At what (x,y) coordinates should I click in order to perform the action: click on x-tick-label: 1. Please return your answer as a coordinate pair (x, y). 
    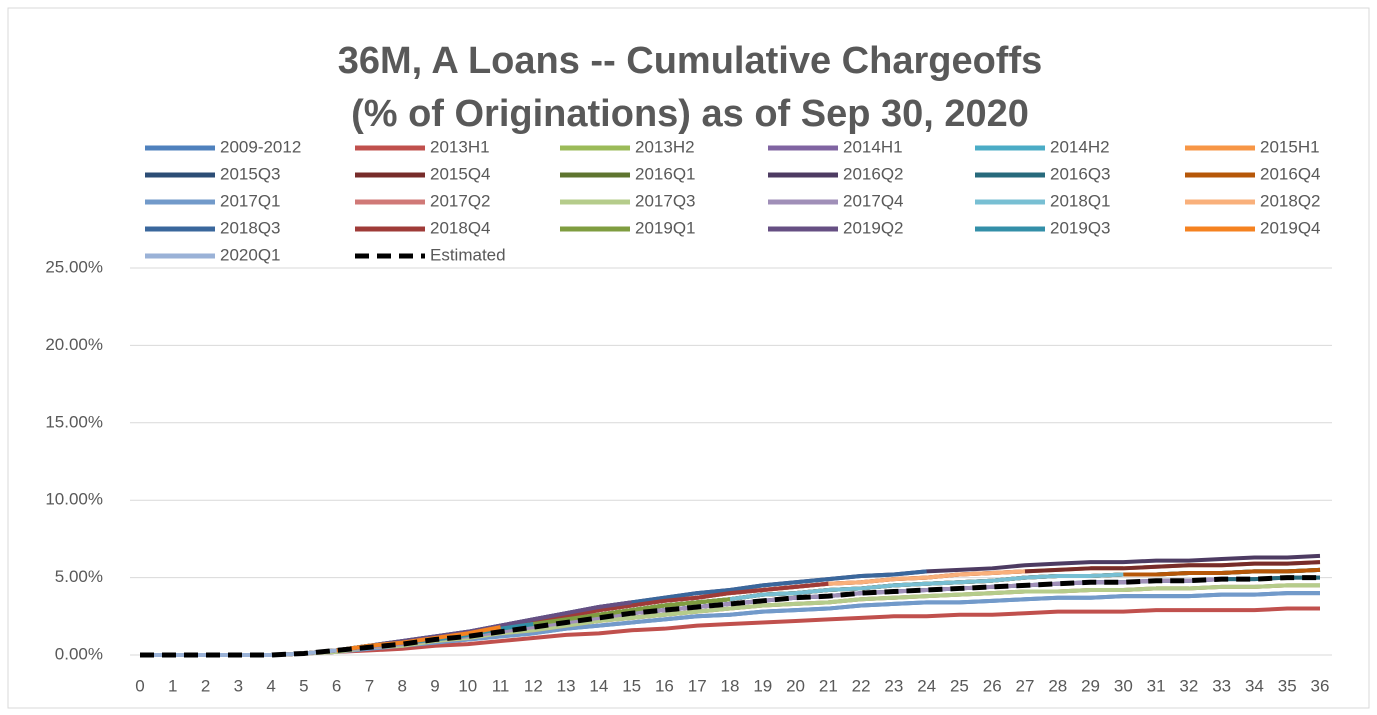
    Looking at the image, I should click on (172, 685).